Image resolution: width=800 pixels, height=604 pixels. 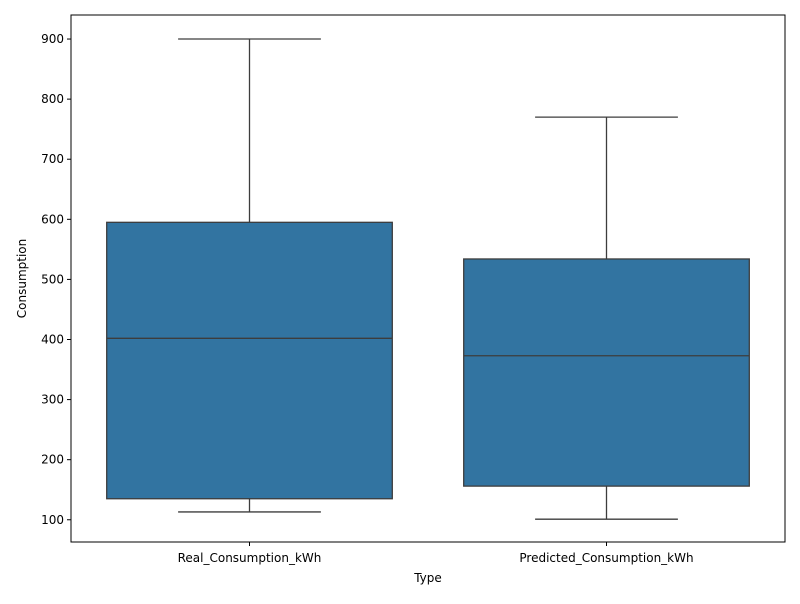 I want to click on y-tick-label: 200, so click(x=52, y=460).